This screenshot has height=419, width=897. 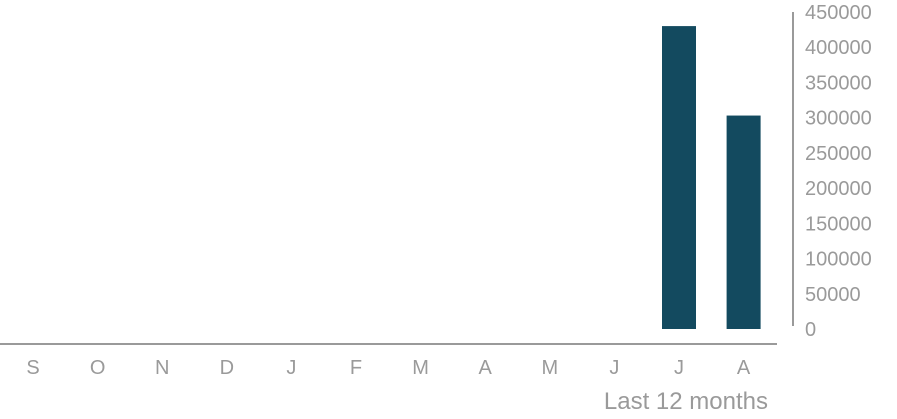 What do you see at coordinates (98, 368) in the screenshot?
I see `x-tick-label: O` at bounding box center [98, 368].